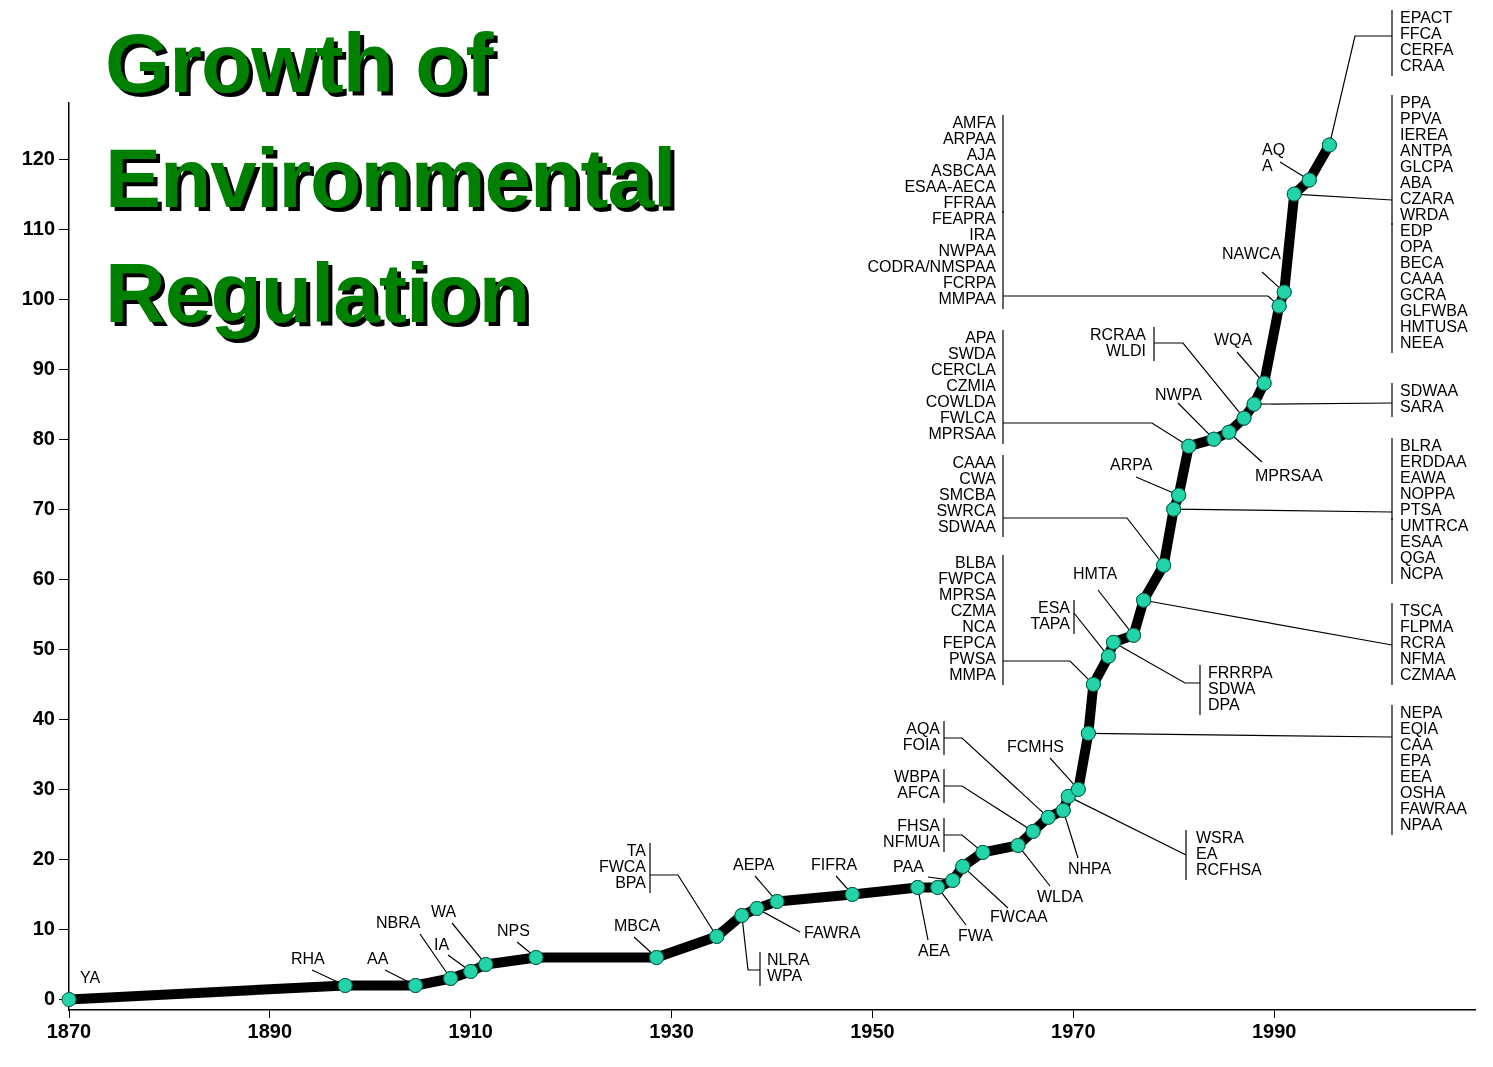 This screenshot has width=1493, height=1067. Describe the element at coordinates (398, 923) in the screenshot. I see `annotation: NBRA` at that location.